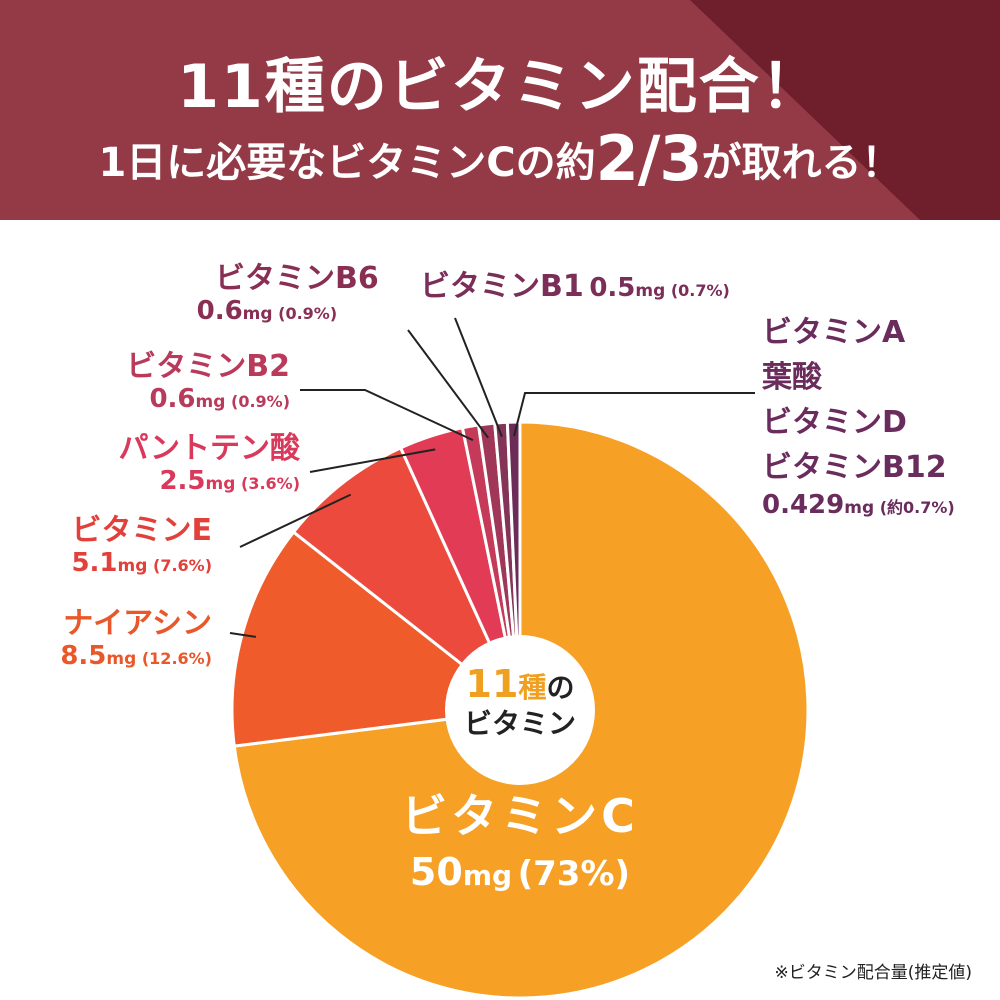 The image size is (1000, 1000). Describe the element at coordinates (94, 562) in the screenshot. I see `label-vitamin-e-amount: 5.1` at that location.